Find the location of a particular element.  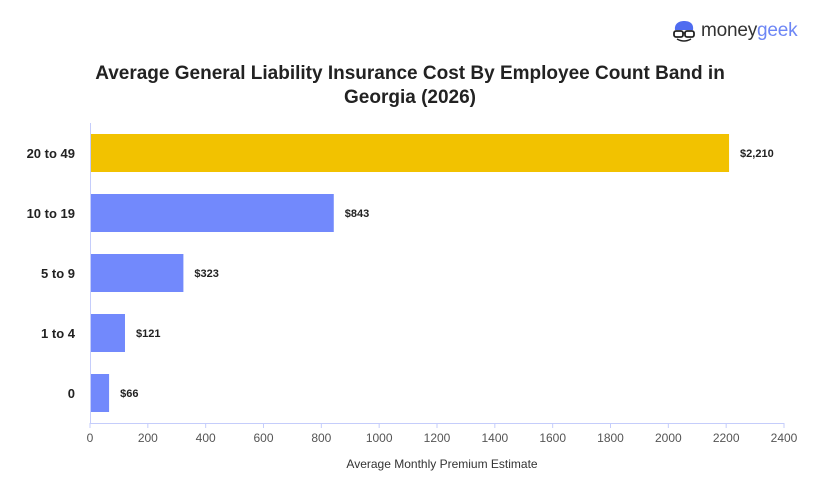

moneygeek-logo: moneygeek is located at coordinates (735, 31).